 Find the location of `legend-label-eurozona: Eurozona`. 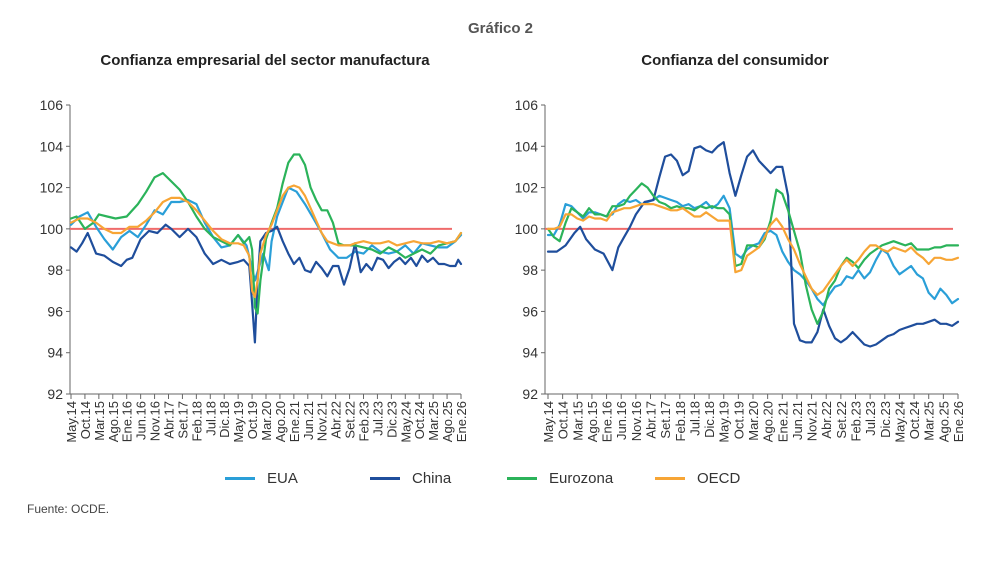

legend-label-eurozona: Eurozona is located at coordinates (581, 478).